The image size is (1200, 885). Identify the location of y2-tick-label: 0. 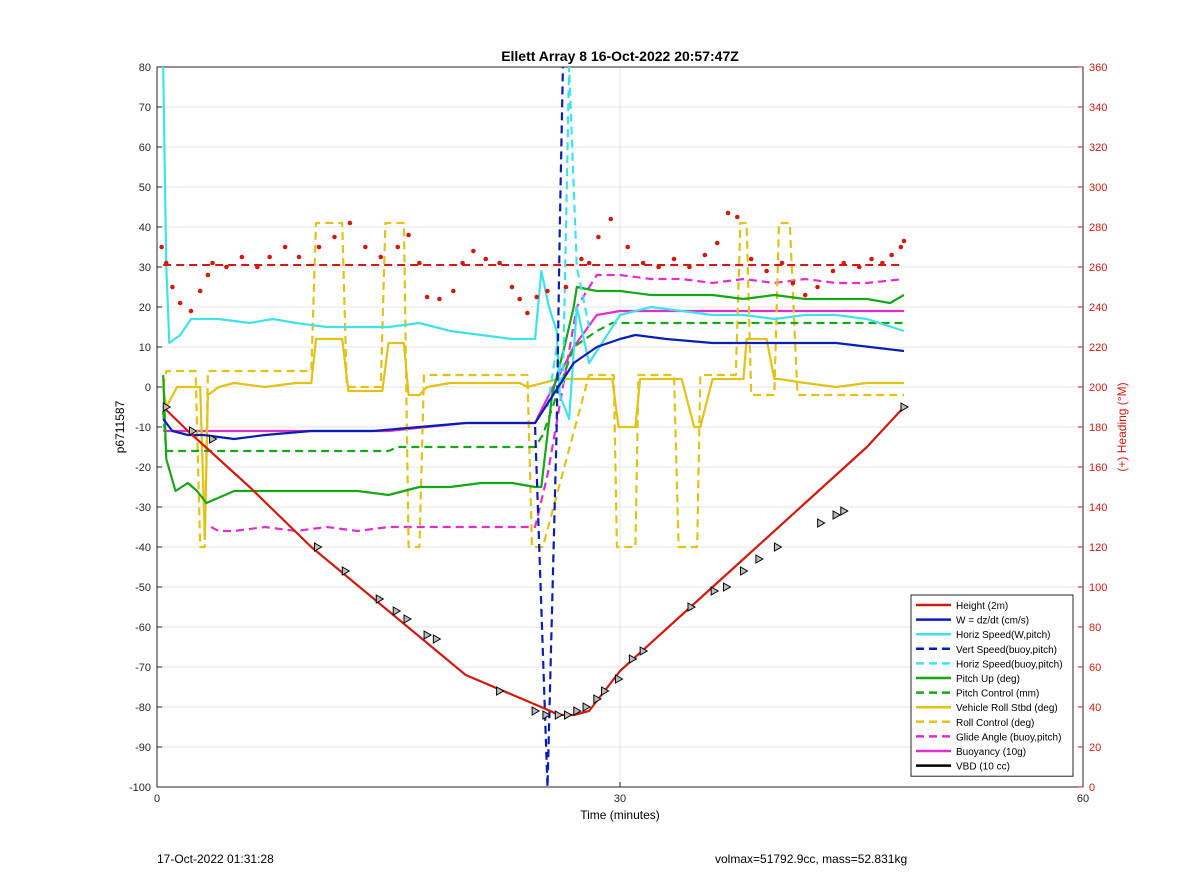
(1092, 788).